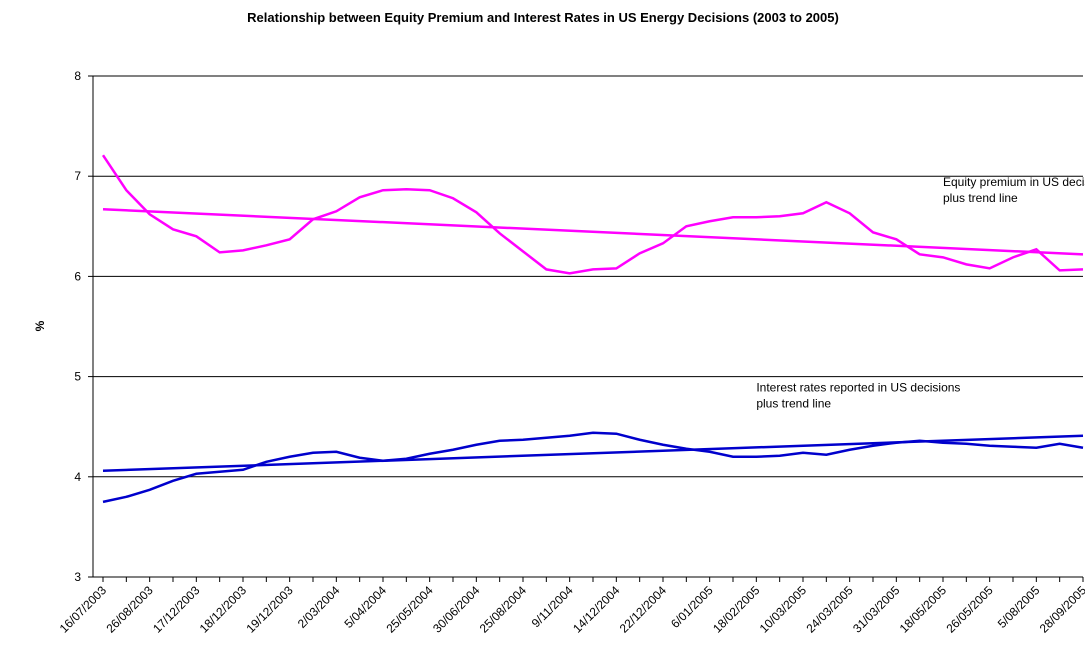 The width and height of the screenshot is (1085, 654). I want to click on x-tick-label: 16/07/2003, so click(83, 609).